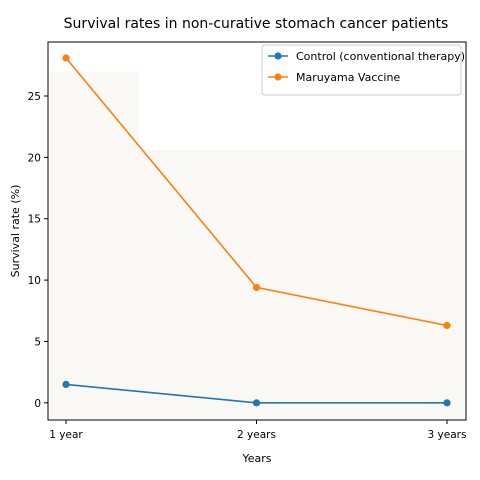 This screenshot has height=480, width=480. I want to click on y-tick-label: 0, so click(37, 404).